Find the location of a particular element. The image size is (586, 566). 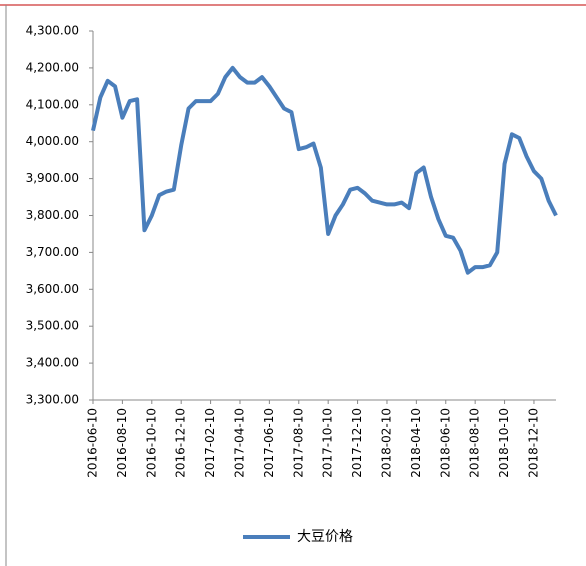

x-tick-label: 2018-06-10 is located at coordinates (445, 443).